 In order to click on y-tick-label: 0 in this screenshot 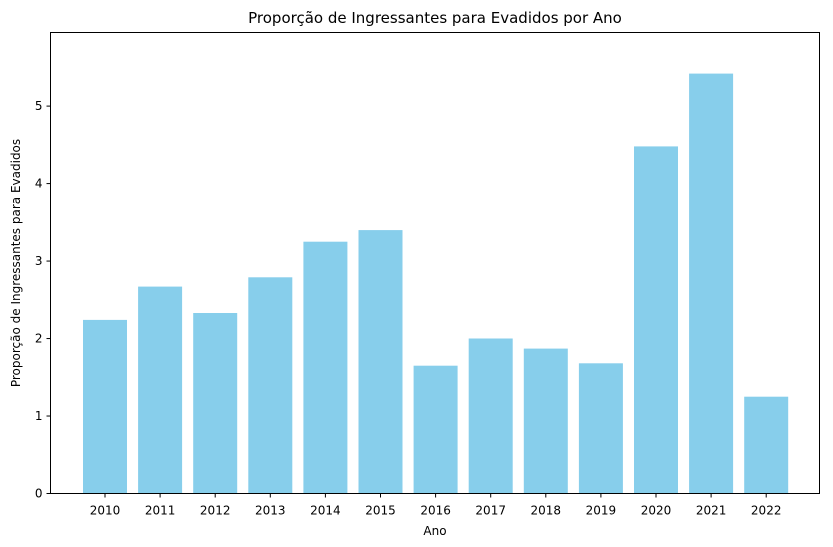, I will do `click(39, 494)`.